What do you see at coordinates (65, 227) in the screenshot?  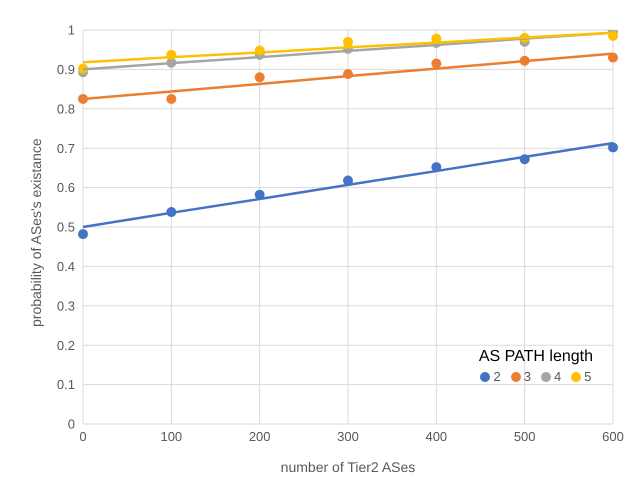 I see `y-tick-label: 0.5` at bounding box center [65, 227].